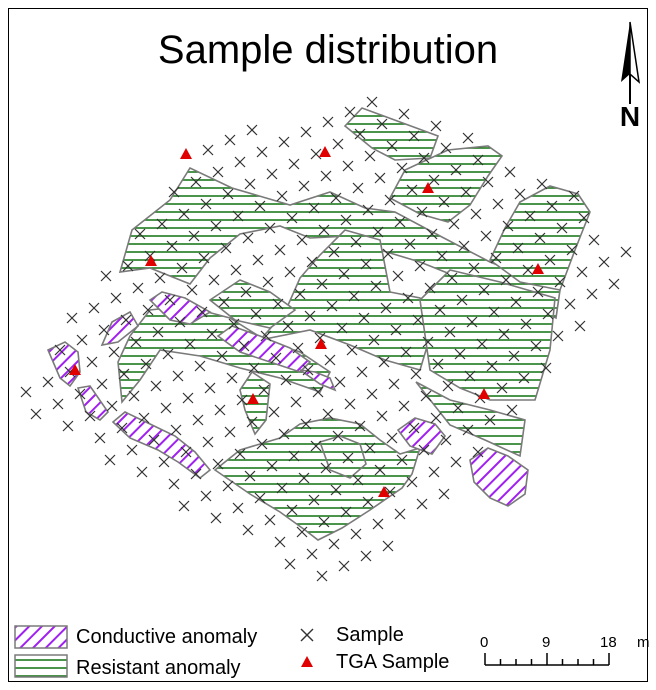 This screenshot has height=690, width=656. What do you see at coordinates (546, 642) in the screenshot?
I see `scale-label-9: 9` at bounding box center [546, 642].